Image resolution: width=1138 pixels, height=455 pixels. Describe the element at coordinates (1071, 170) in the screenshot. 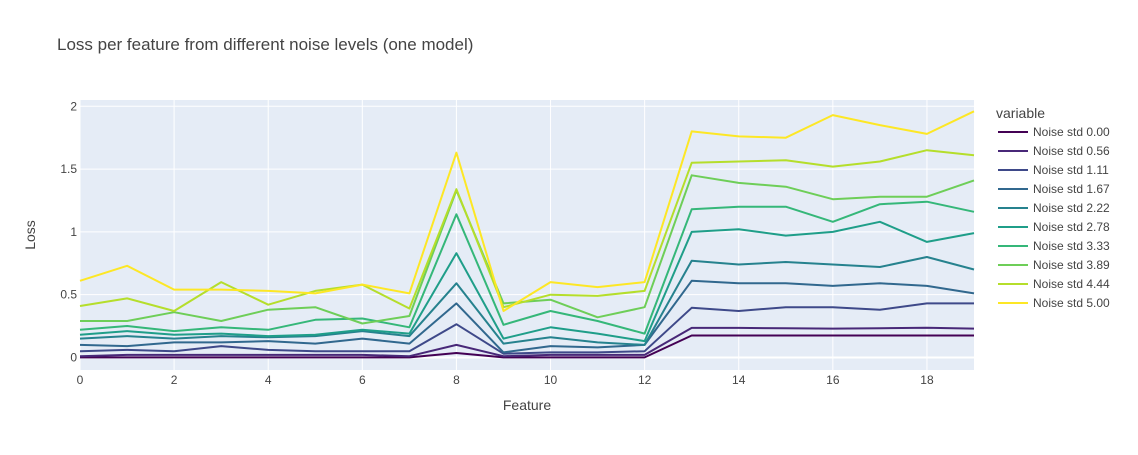

I see `legend-label: Noise std 1.11` at that location.